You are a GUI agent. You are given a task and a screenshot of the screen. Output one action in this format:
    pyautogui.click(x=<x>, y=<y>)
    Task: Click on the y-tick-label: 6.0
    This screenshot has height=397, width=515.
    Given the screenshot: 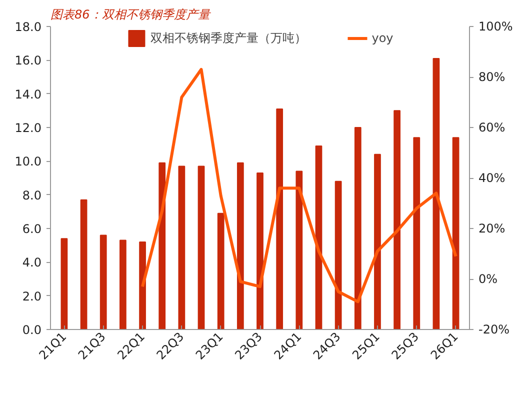 What is the action you would take?
    pyautogui.click(x=32, y=229)
    